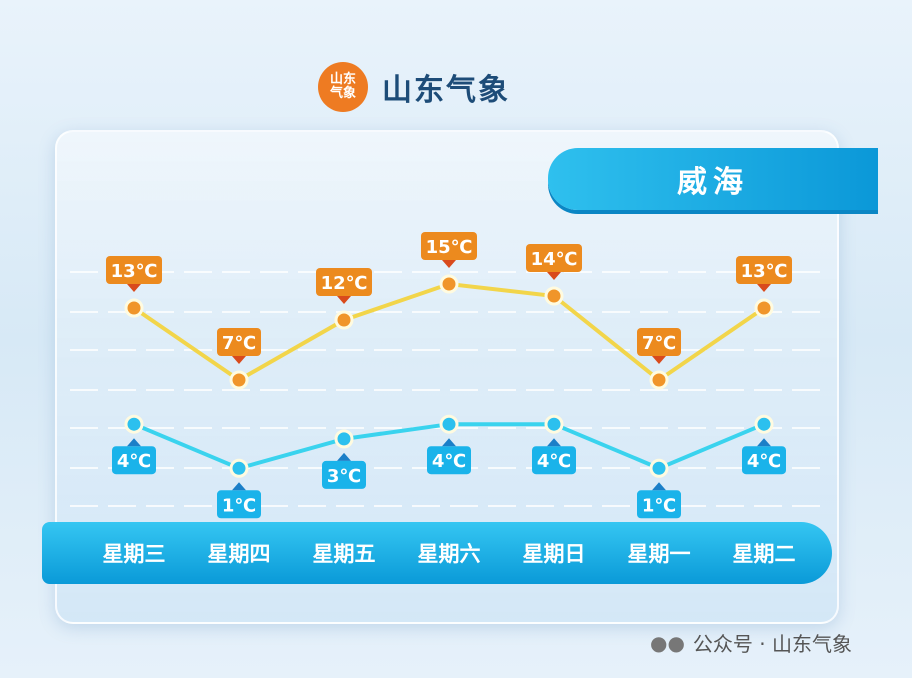  I want to click on data-label: 14℃, so click(554, 262).